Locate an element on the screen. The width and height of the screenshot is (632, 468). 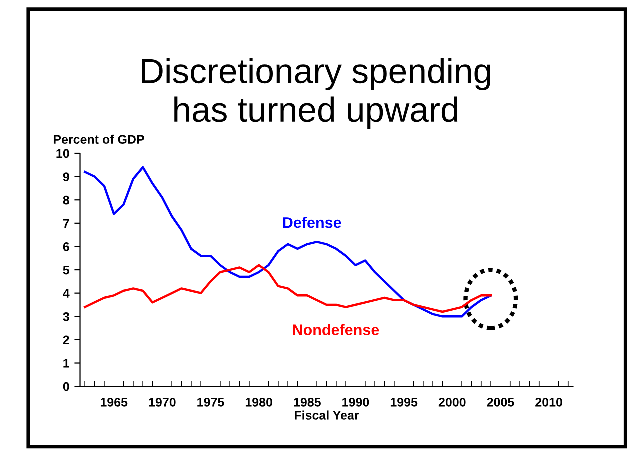
y-tick-label: 8 is located at coordinates (66, 200).